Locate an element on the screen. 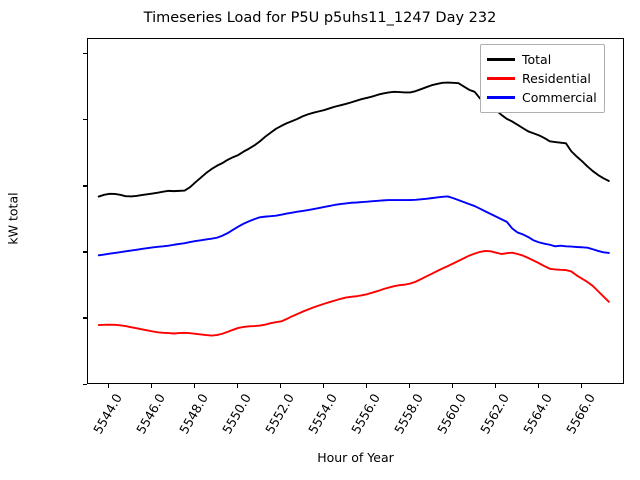 This screenshot has width=640, height=480. x-tick-label: 5560.0 is located at coordinates (452, 414).